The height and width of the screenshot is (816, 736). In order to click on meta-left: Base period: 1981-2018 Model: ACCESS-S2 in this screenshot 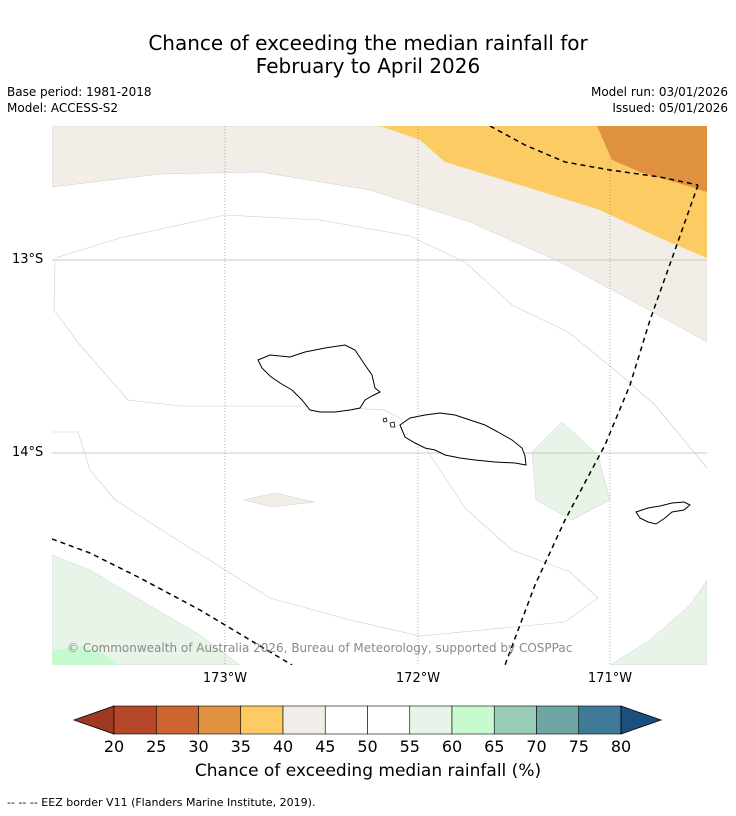, I will do `click(79, 100)`.